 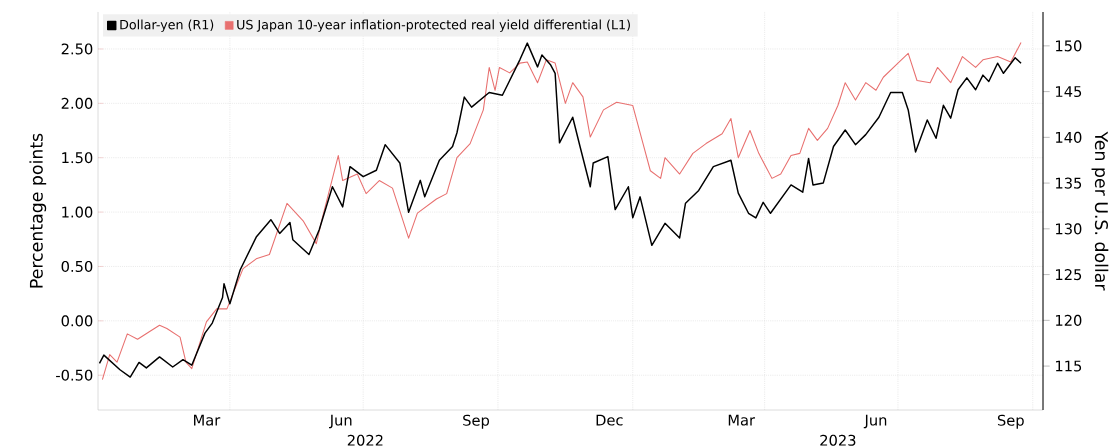 I want to click on text: 2022, so click(x=365, y=440).